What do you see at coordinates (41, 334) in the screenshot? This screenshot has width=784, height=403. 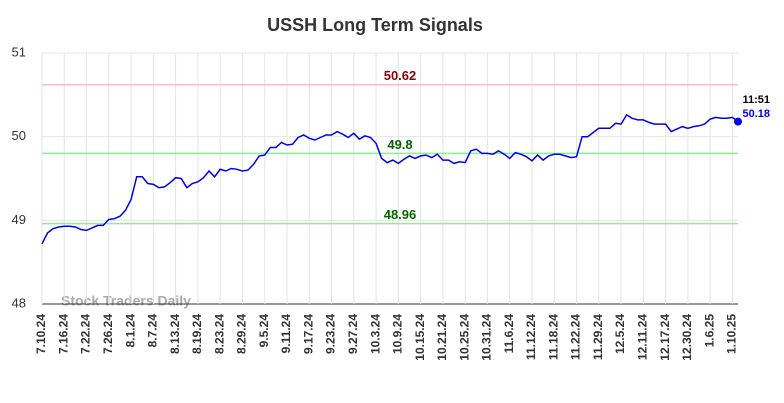 I see `x-tick-label: 7.10.24` at bounding box center [41, 334].